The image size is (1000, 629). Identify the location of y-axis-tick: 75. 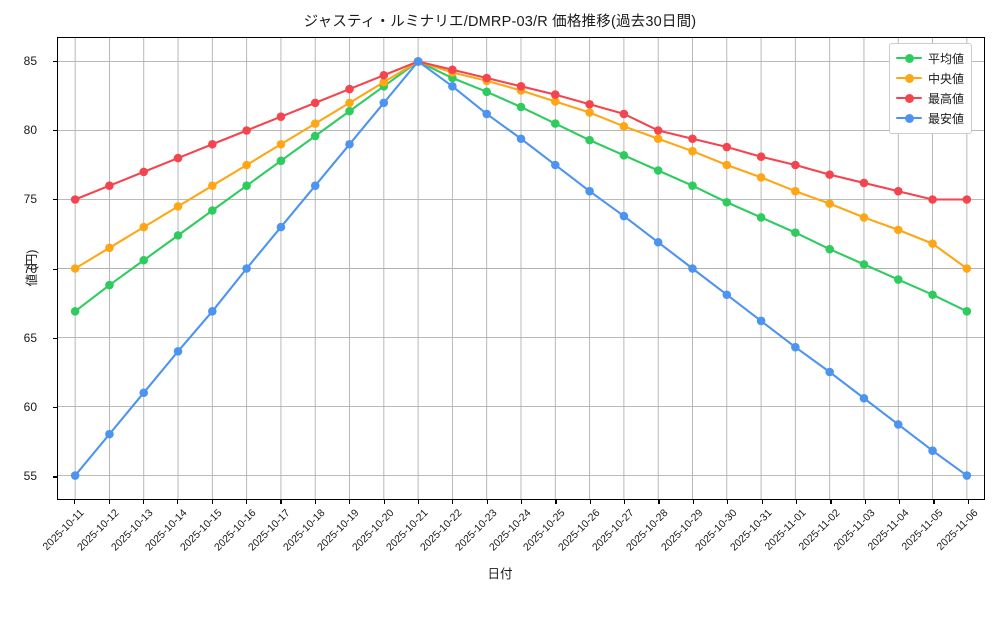
(30, 199).